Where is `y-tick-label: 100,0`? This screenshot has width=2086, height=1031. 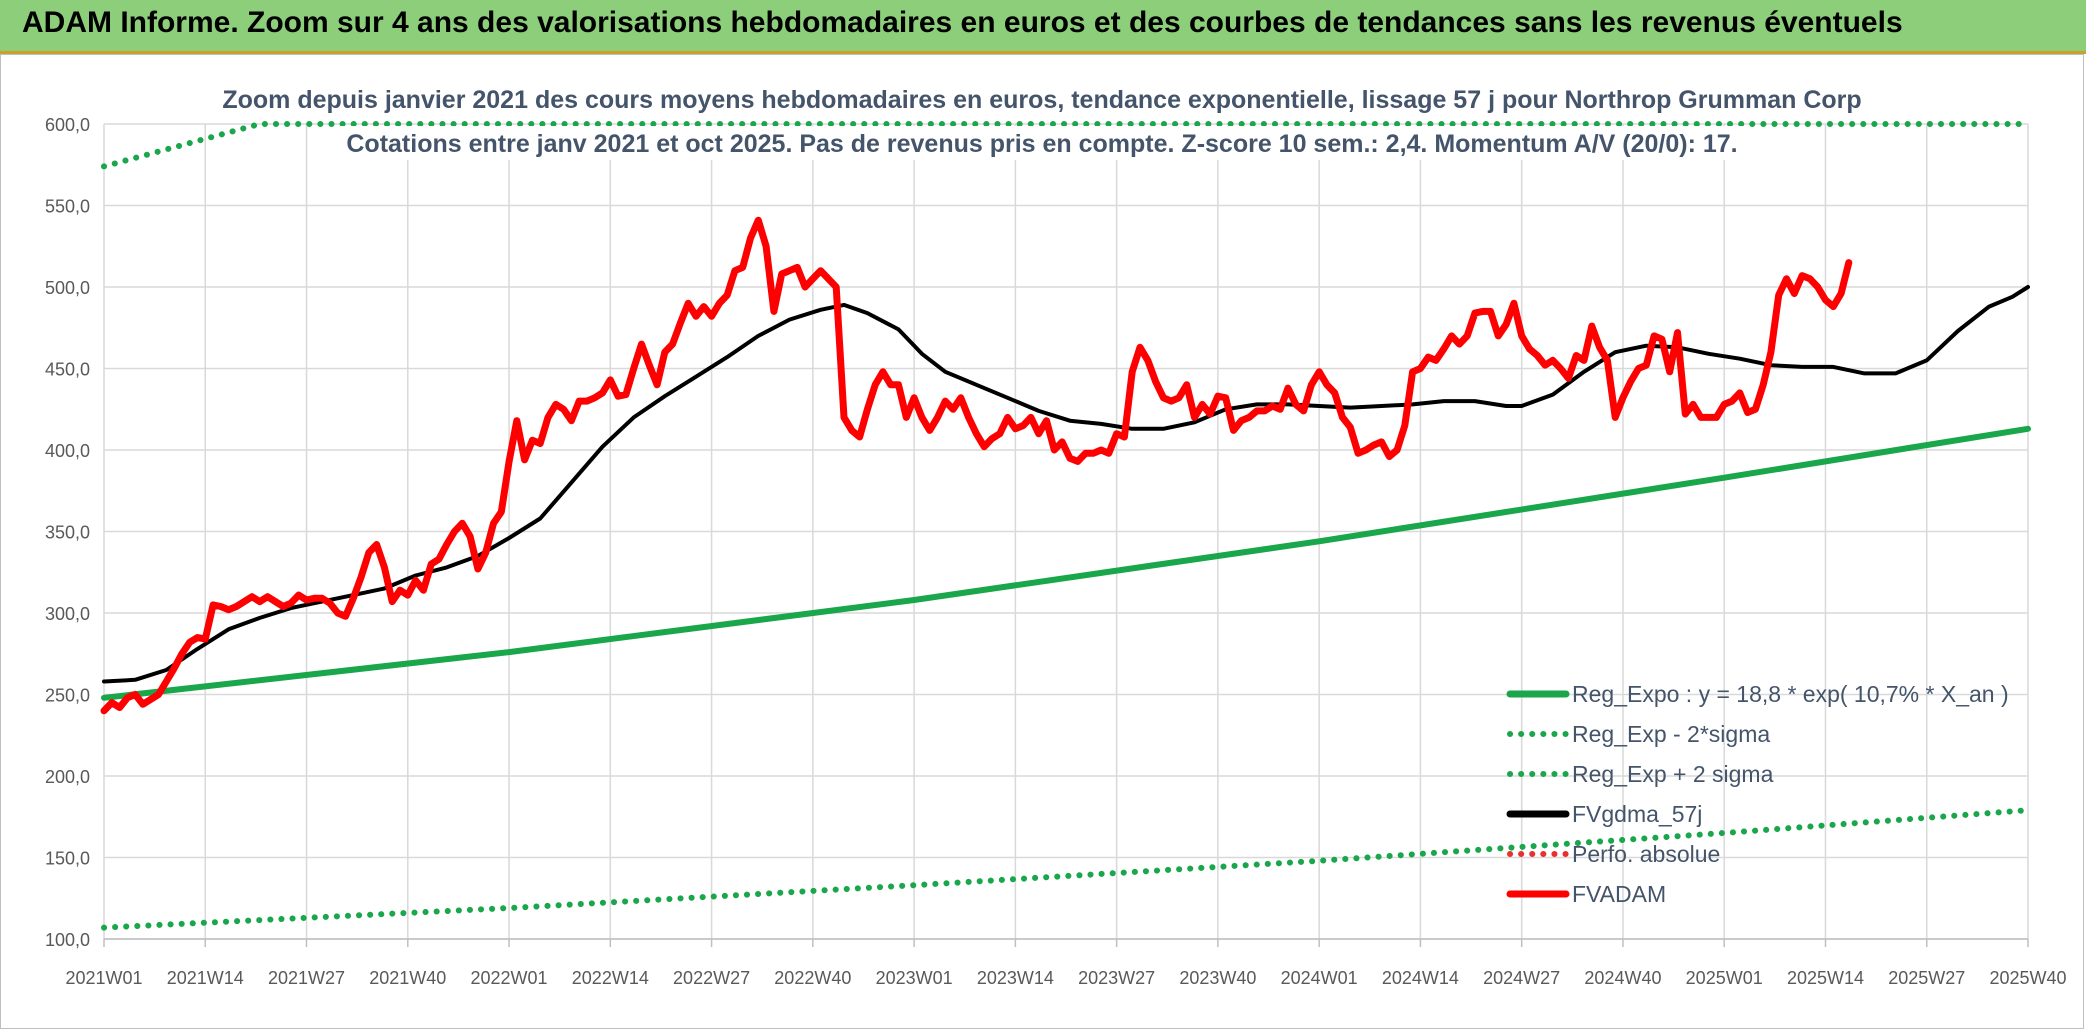 y-tick-label: 100,0 is located at coordinates (67, 940).